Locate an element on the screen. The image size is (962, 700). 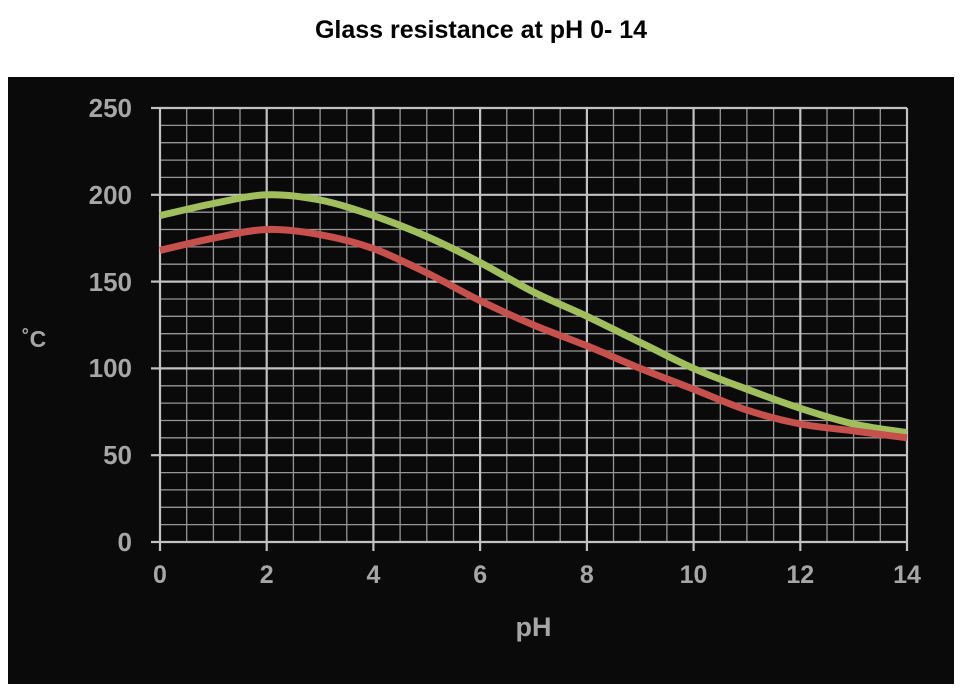
y-tick-label: 0 is located at coordinates (124, 542).